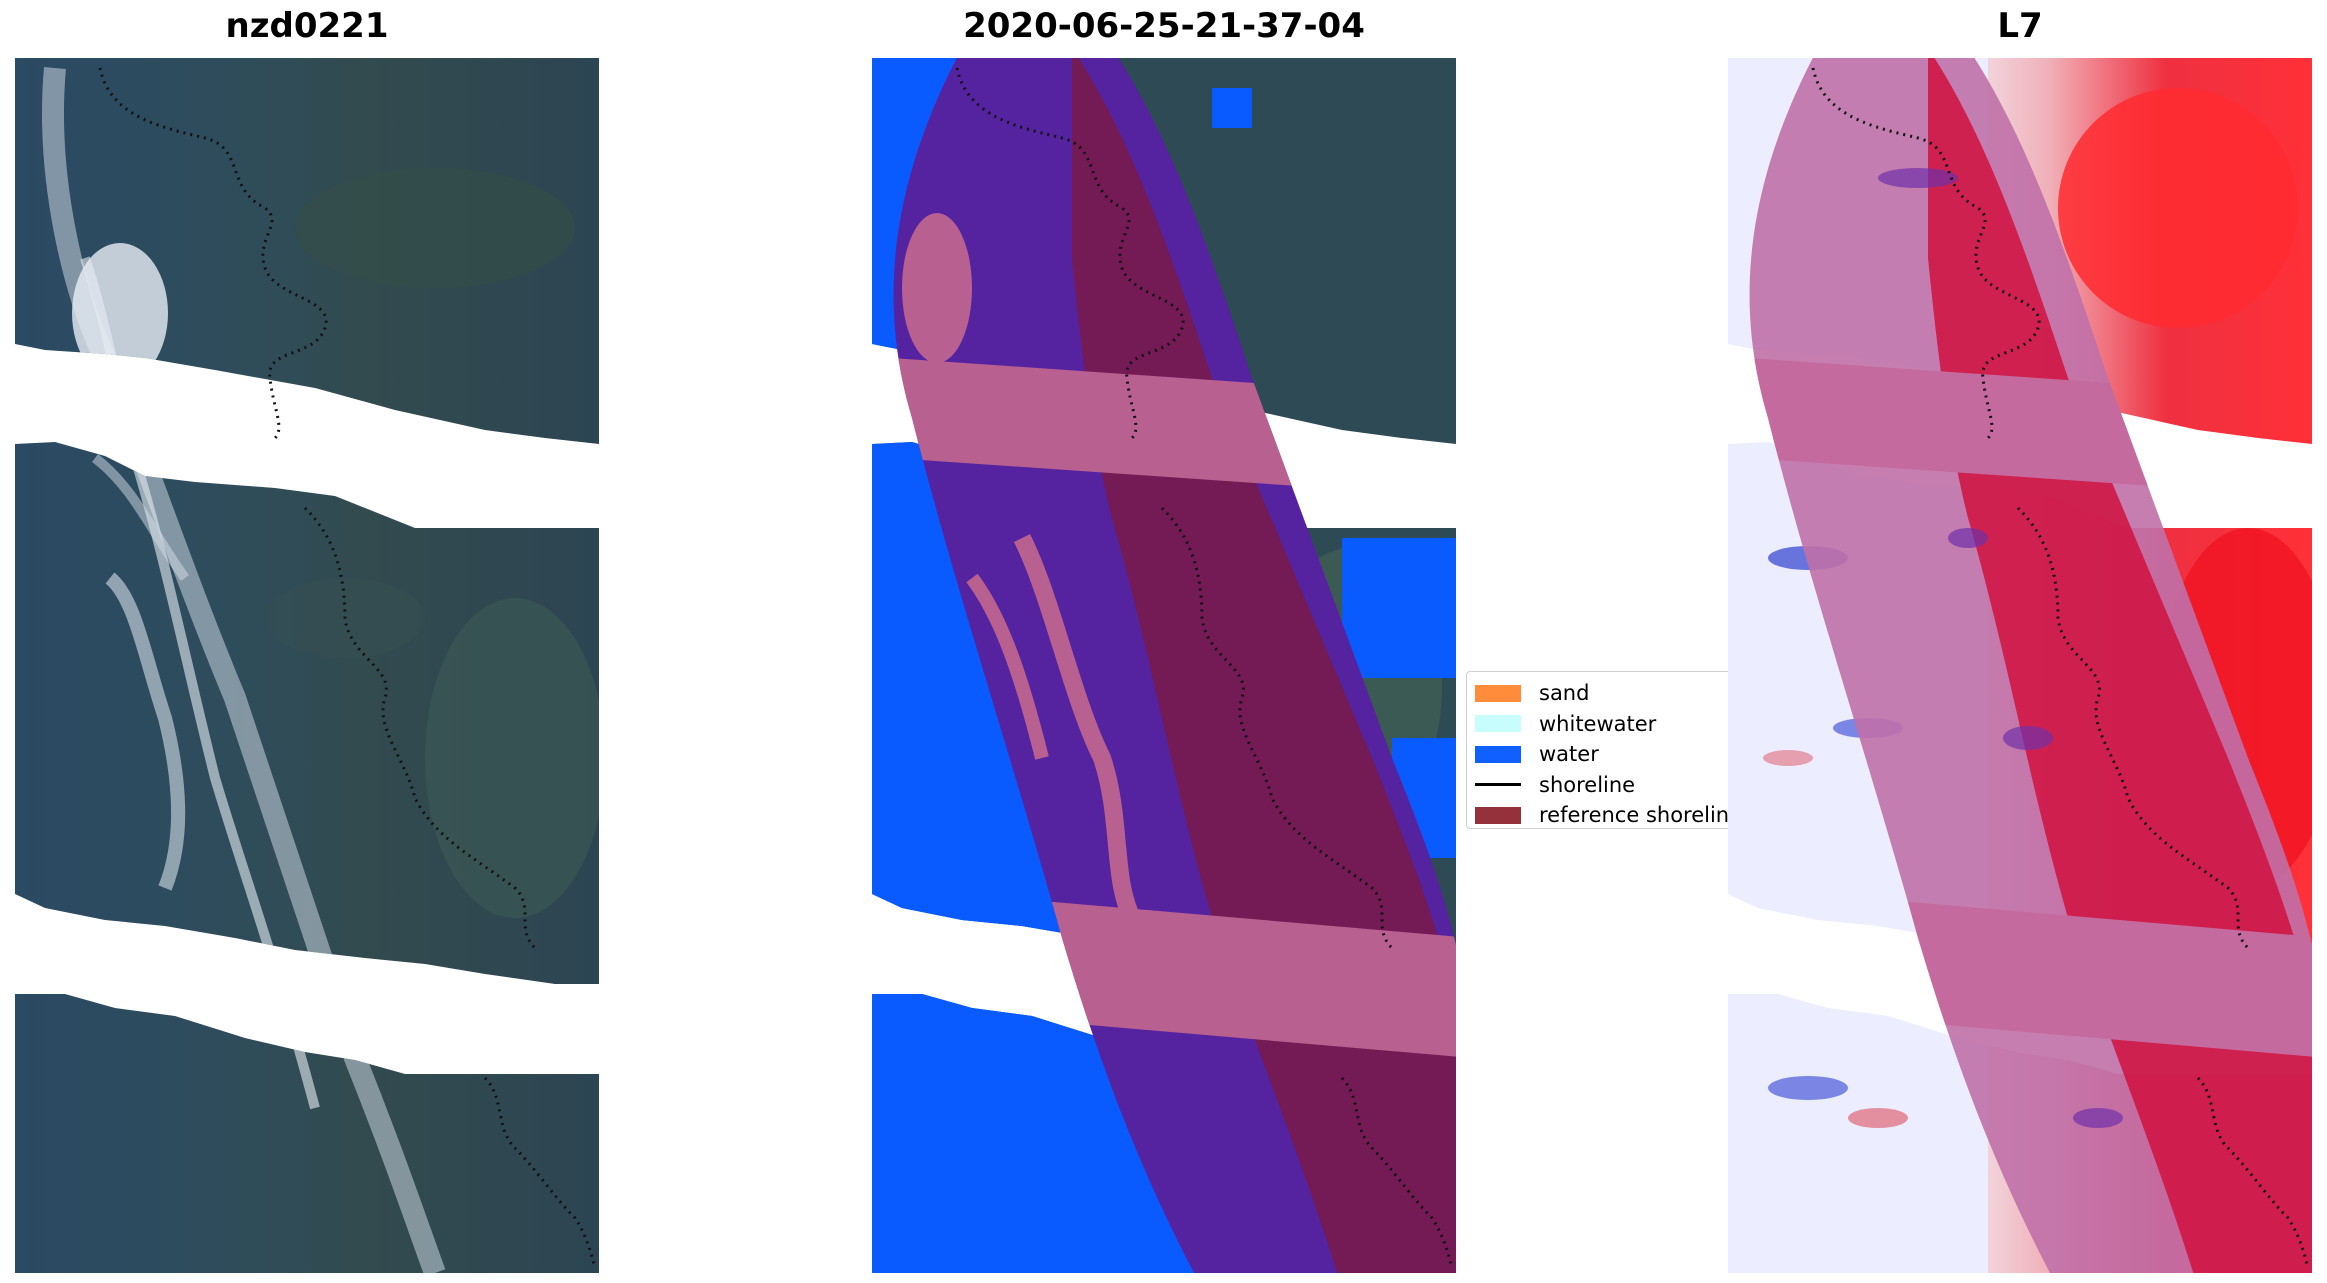 Image resolution: width=2327 pixels, height=1283 pixels. Describe the element at coordinates (307, 26) in the screenshot. I see `panel-title-rgb: nzd0221` at that location.